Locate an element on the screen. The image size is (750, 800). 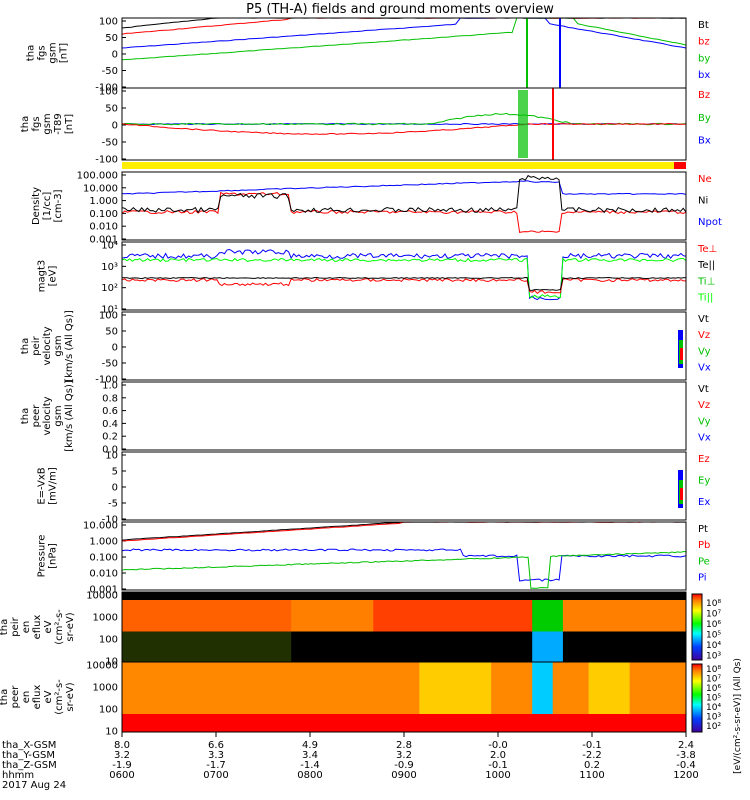
y-tick-label: 10² is located at coordinates (109, 288).